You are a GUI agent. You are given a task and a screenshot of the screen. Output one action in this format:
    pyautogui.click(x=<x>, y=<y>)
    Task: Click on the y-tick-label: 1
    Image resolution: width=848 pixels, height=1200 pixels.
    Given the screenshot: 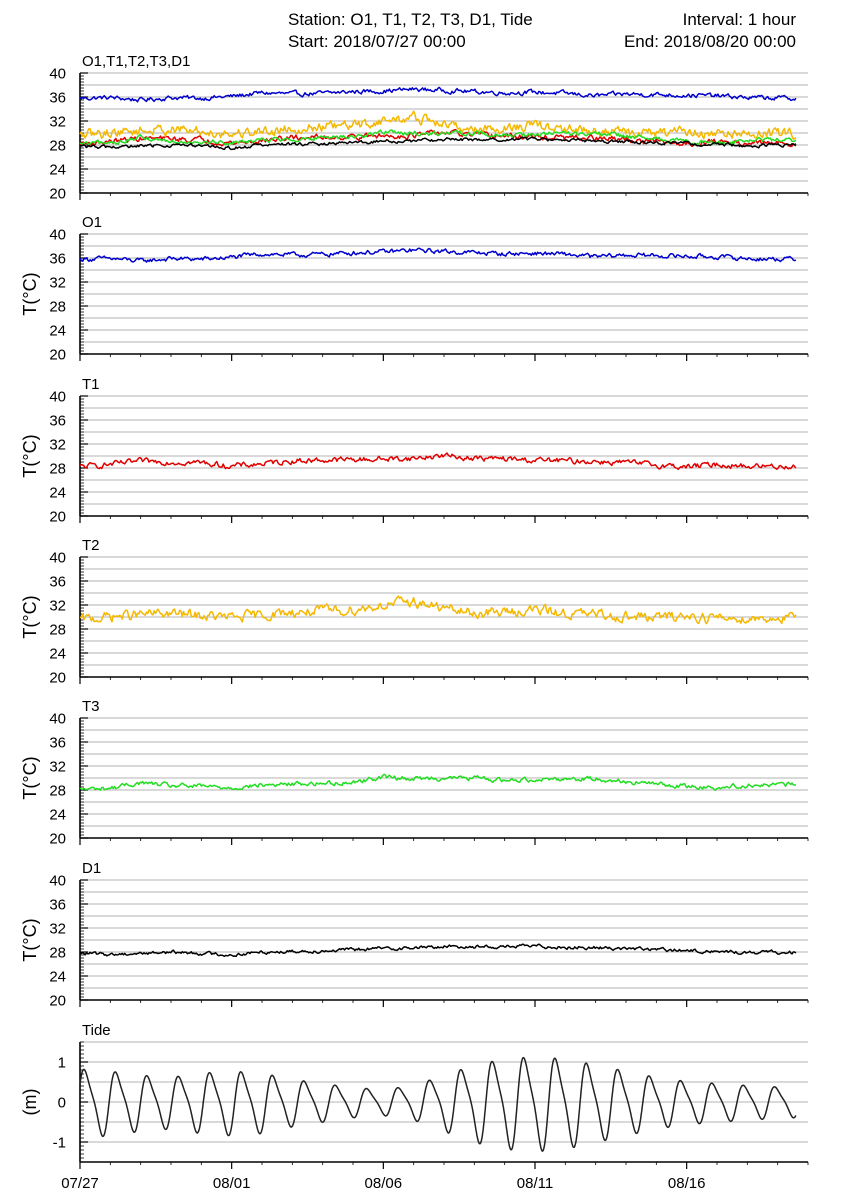 What is the action you would take?
    pyautogui.click(x=62, y=1063)
    